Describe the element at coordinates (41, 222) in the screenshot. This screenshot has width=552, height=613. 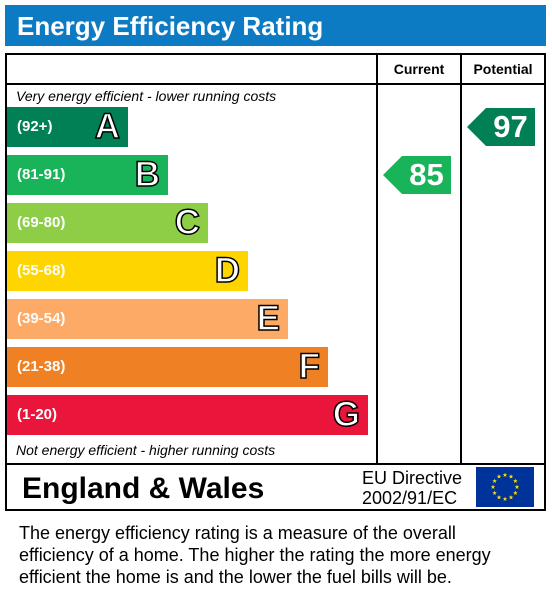
I see `band-range-label: (69-80)` at that location.